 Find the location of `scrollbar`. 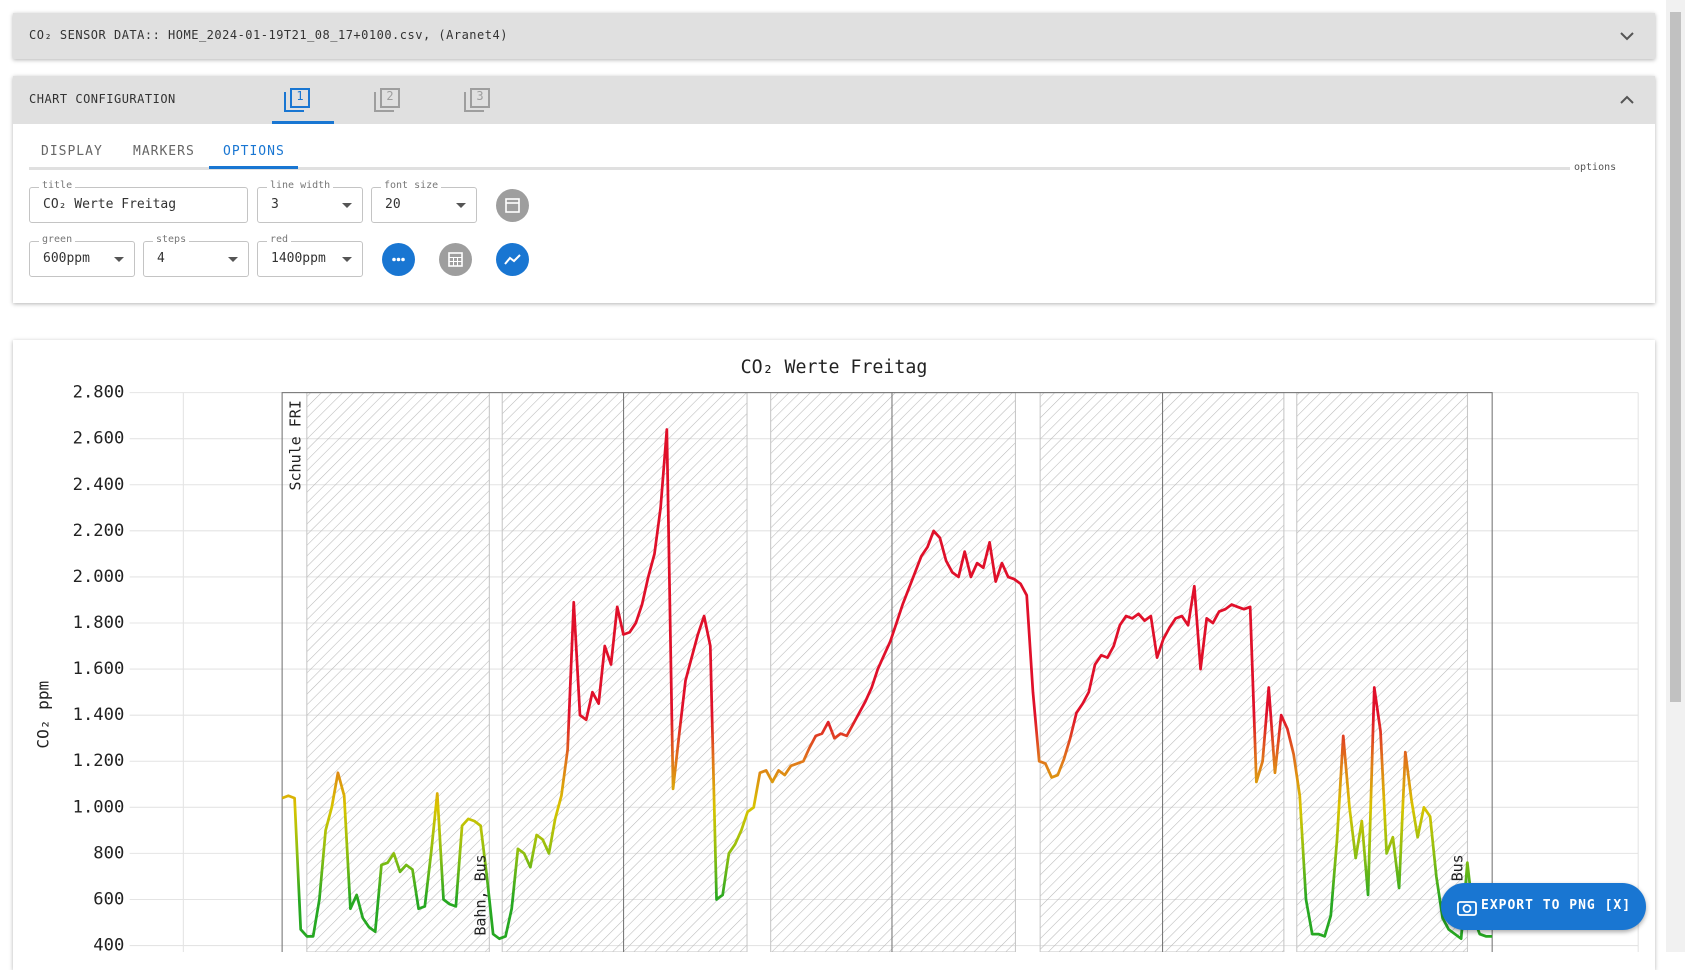

scrollbar is located at coordinates (1675, 476).